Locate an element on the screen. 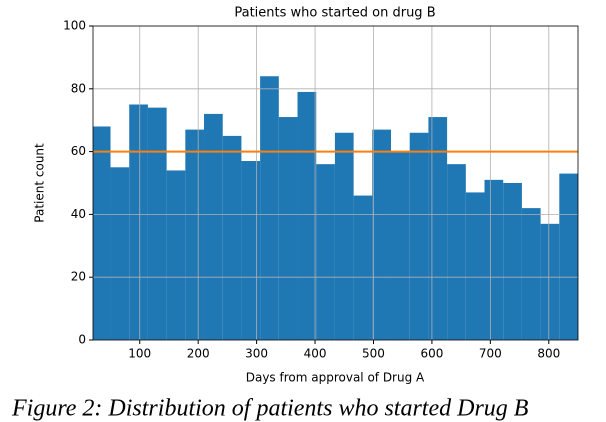 Image resolution: width=606 pixels, height=422 pixels. y-tick-label: 0 is located at coordinates (82, 340).